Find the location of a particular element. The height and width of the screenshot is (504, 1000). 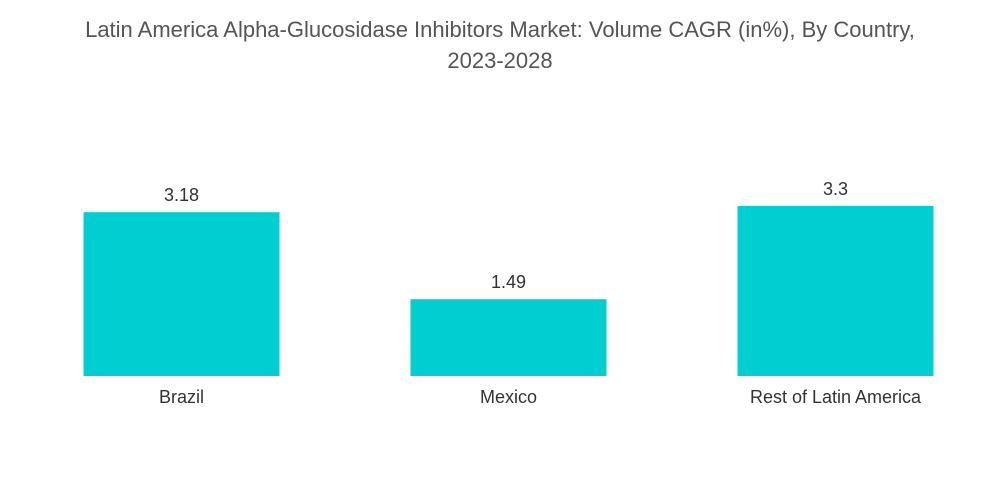

chart-title-line-2: 2023-2028 is located at coordinates (500, 60).